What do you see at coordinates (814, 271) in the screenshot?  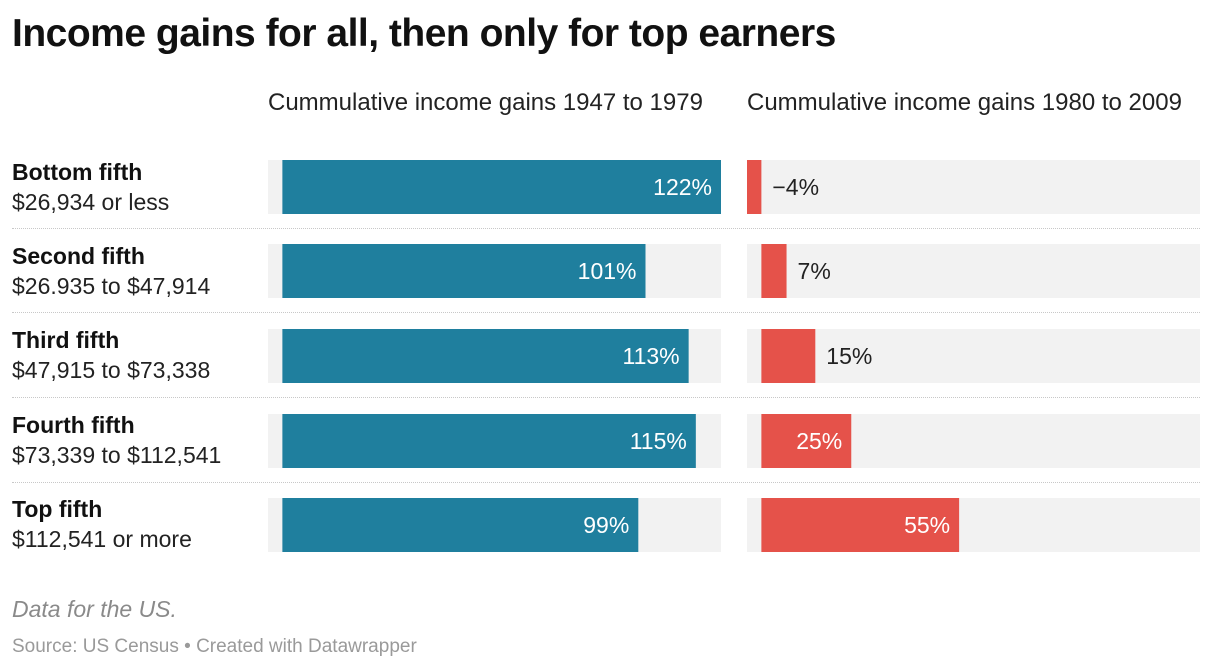 I see `data-label: 7%` at bounding box center [814, 271].